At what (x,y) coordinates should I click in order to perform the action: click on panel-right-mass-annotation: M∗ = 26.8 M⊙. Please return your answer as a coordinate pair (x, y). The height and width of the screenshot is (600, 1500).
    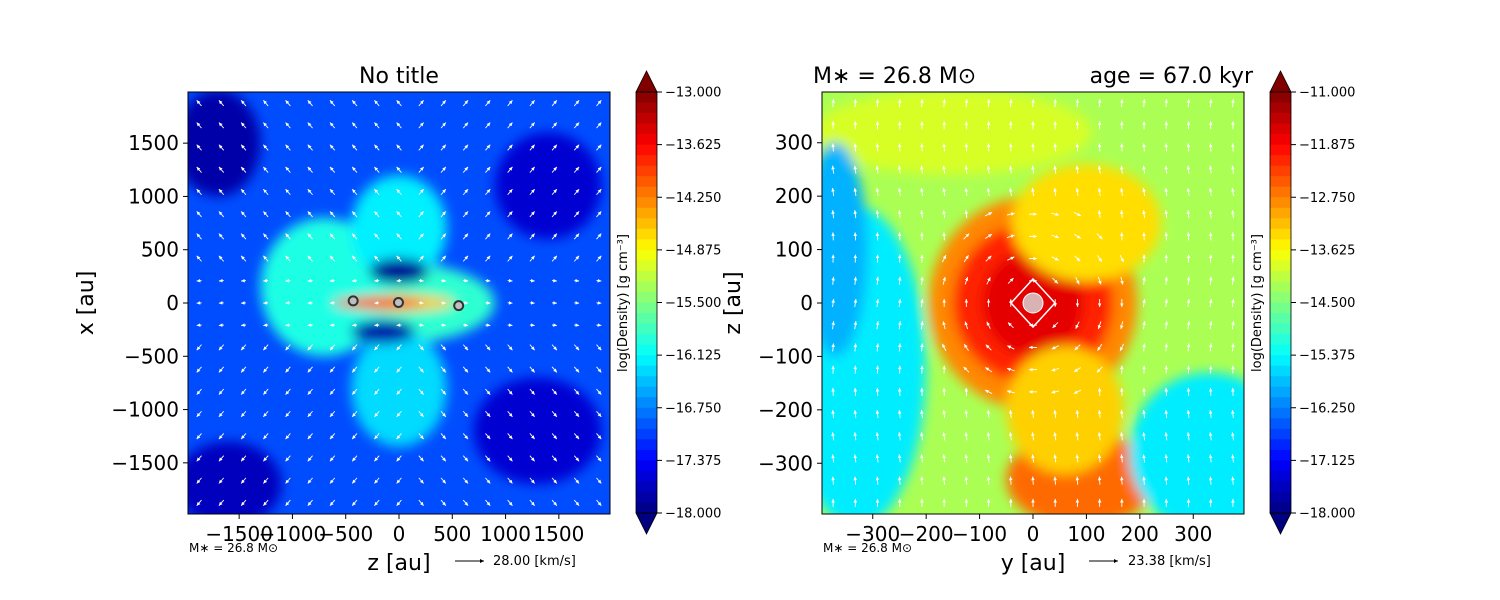
    Looking at the image, I should click on (867, 548).